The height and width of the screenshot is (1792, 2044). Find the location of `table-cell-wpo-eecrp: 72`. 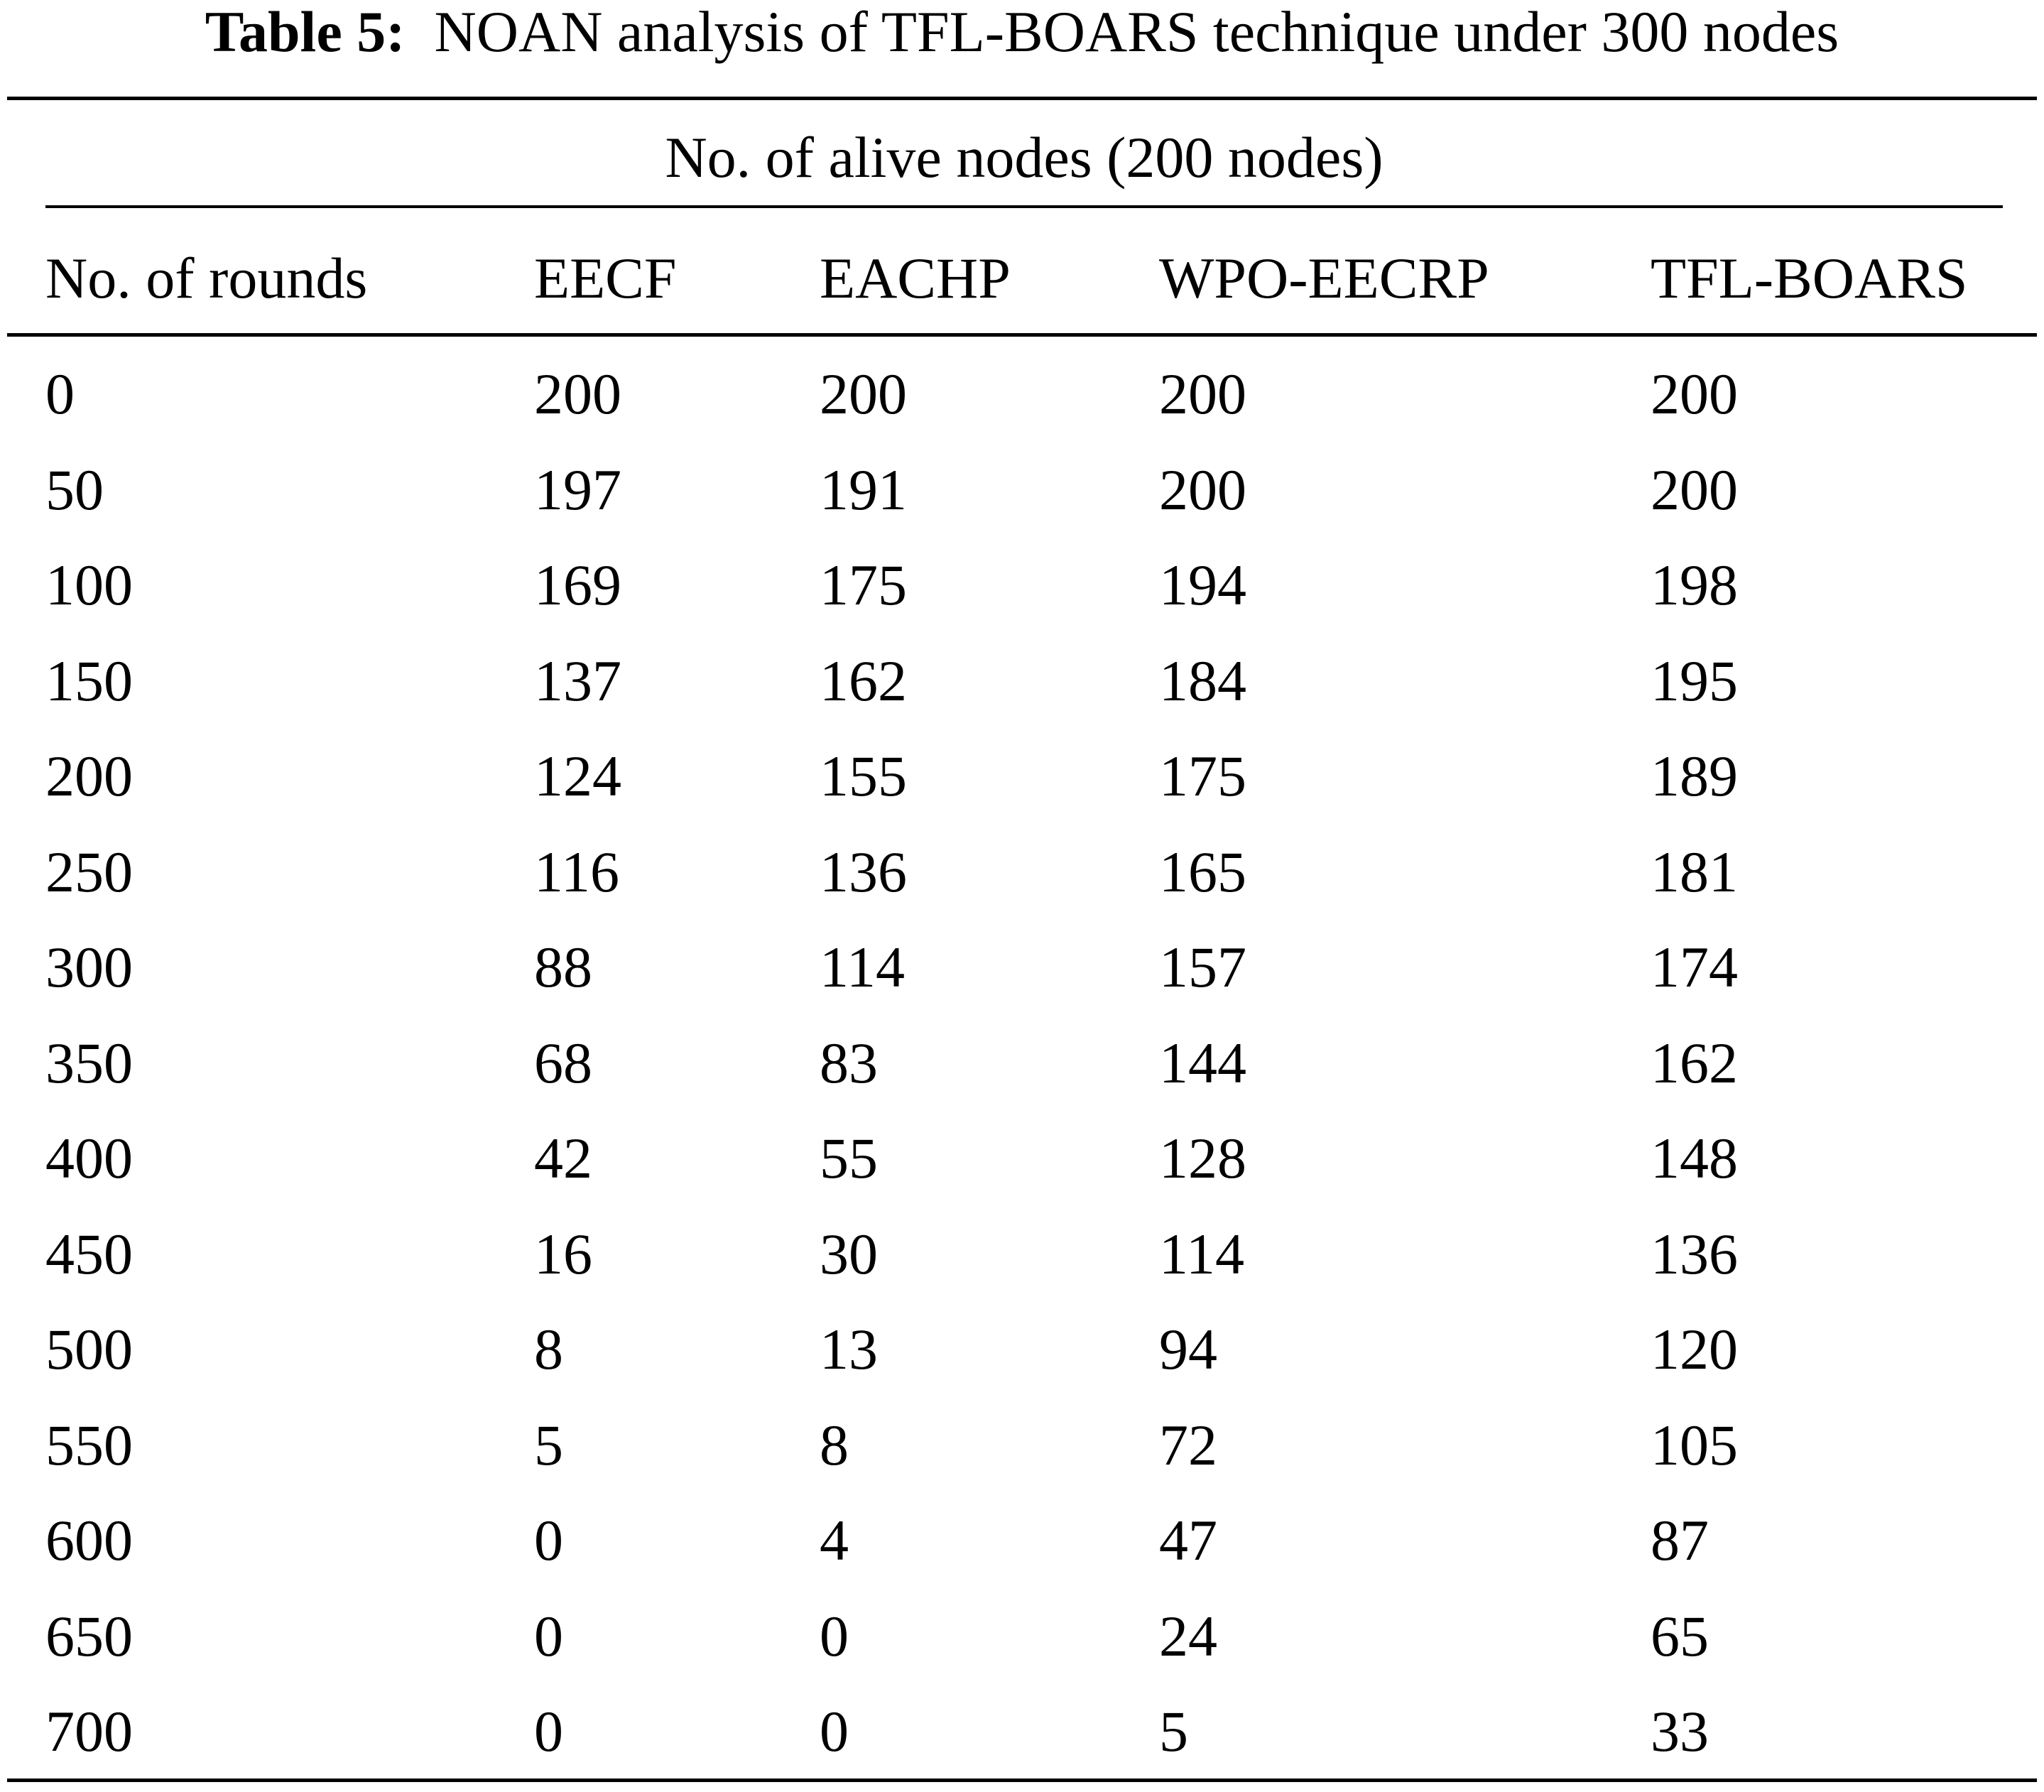

table-cell-wpo-eecrp: 72 is located at coordinates (1188, 1445).